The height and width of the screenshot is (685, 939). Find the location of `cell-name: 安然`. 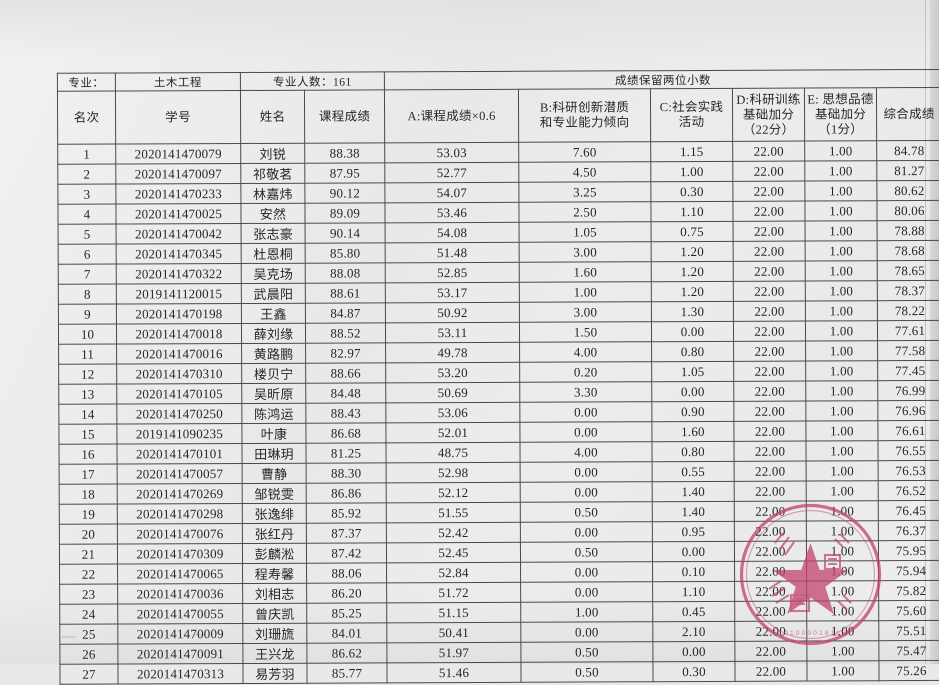

cell-name: 安然 is located at coordinates (273, 213).